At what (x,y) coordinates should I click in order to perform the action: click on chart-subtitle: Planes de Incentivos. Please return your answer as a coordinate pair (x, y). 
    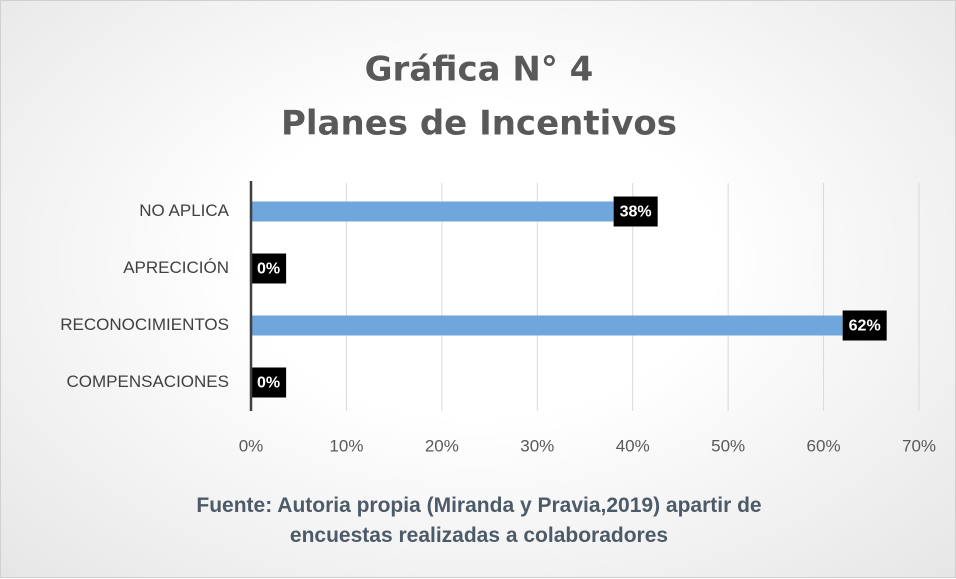
    Looking at the image, I should click on (479, 124).